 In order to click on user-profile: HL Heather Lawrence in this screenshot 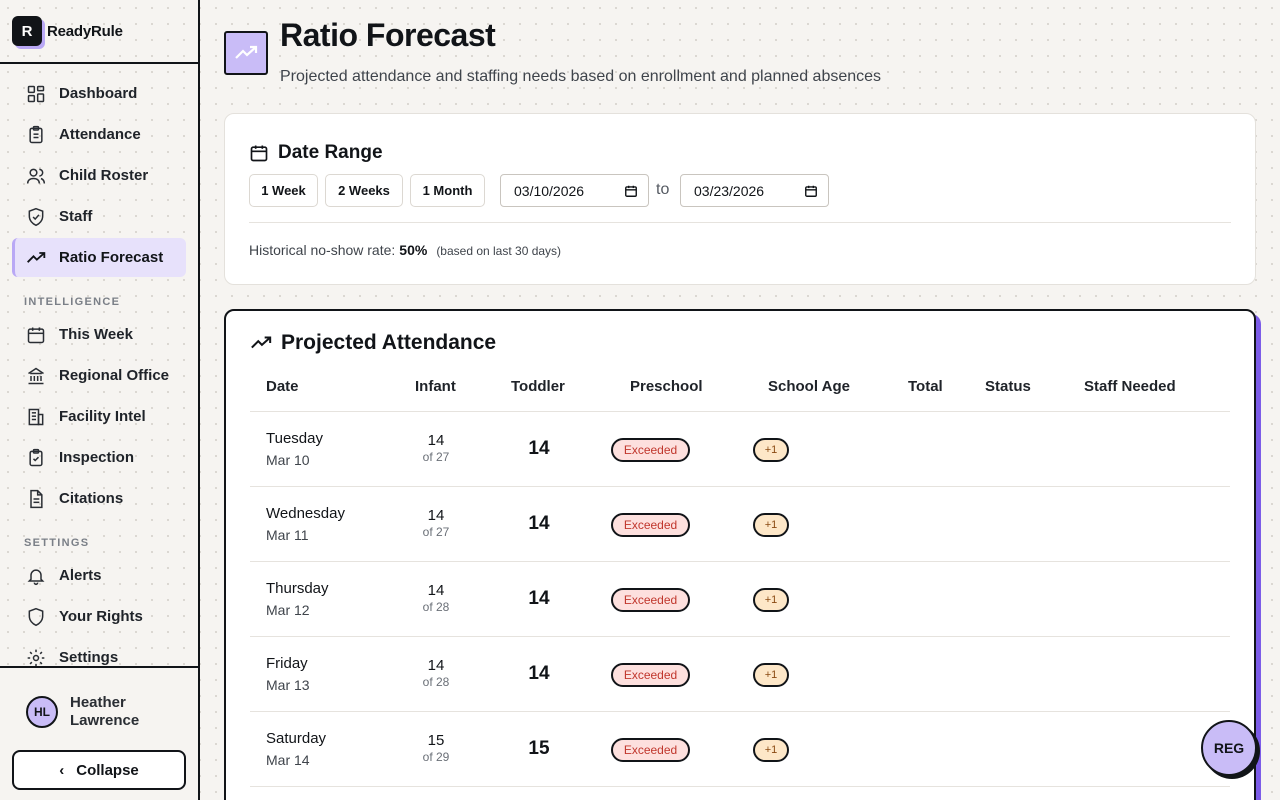, I will do `click(99, 699)`.